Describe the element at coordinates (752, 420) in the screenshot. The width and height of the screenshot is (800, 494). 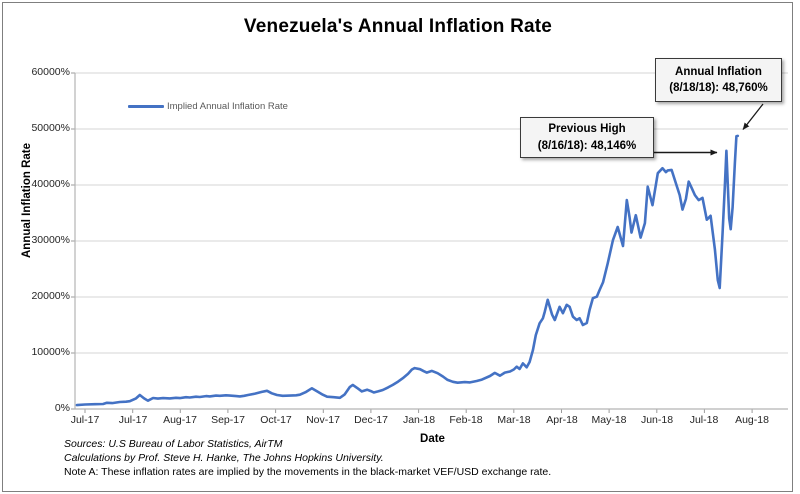
I see `x-tick-label: Aug-18` at that location.